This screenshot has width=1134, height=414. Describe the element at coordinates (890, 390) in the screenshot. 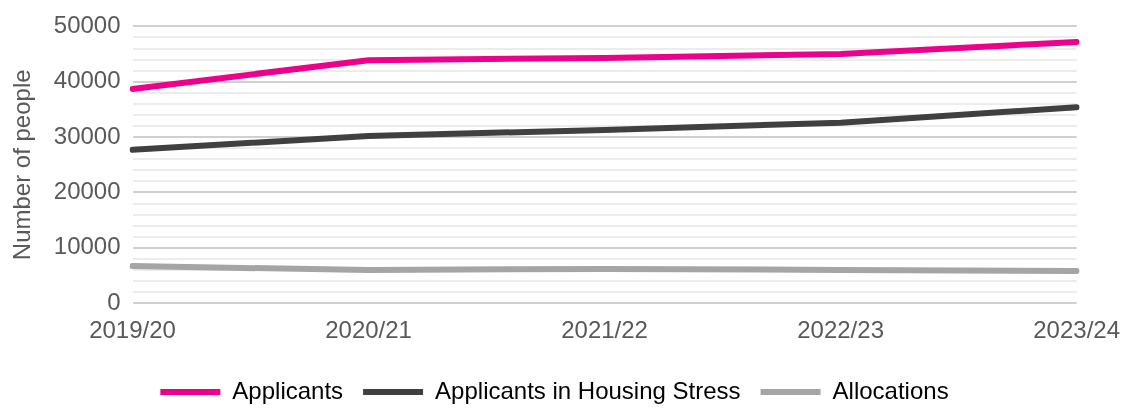

I see `legend-label: Allocations` at that location.